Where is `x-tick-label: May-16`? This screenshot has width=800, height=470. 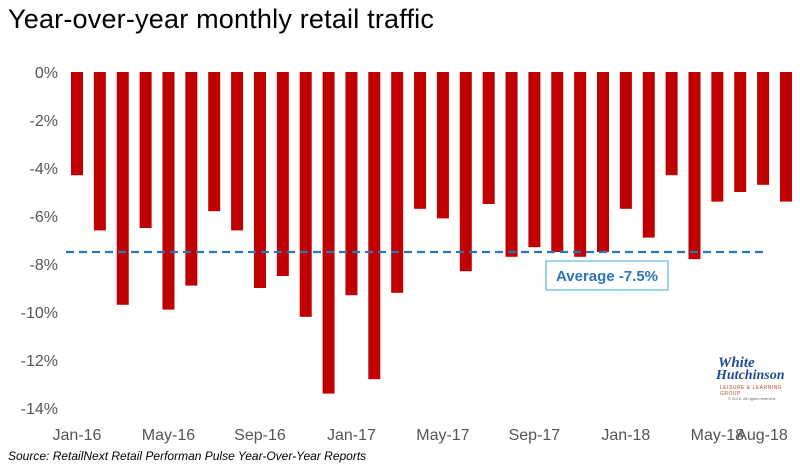
x-tick-label: May-16 is located at coordinates (168, 435).